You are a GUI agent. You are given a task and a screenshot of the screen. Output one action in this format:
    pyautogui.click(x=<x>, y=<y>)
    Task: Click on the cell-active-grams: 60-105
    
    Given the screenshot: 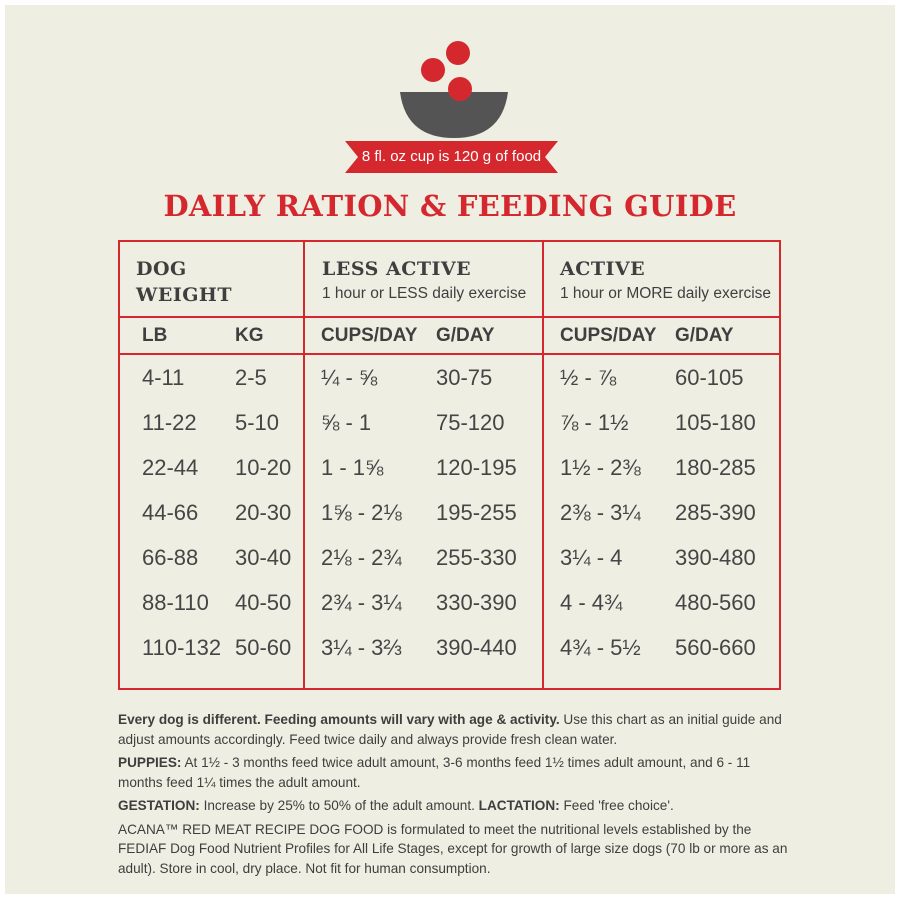 What is the action you would take?
    pyautogui.click(x=709, y=377)
    